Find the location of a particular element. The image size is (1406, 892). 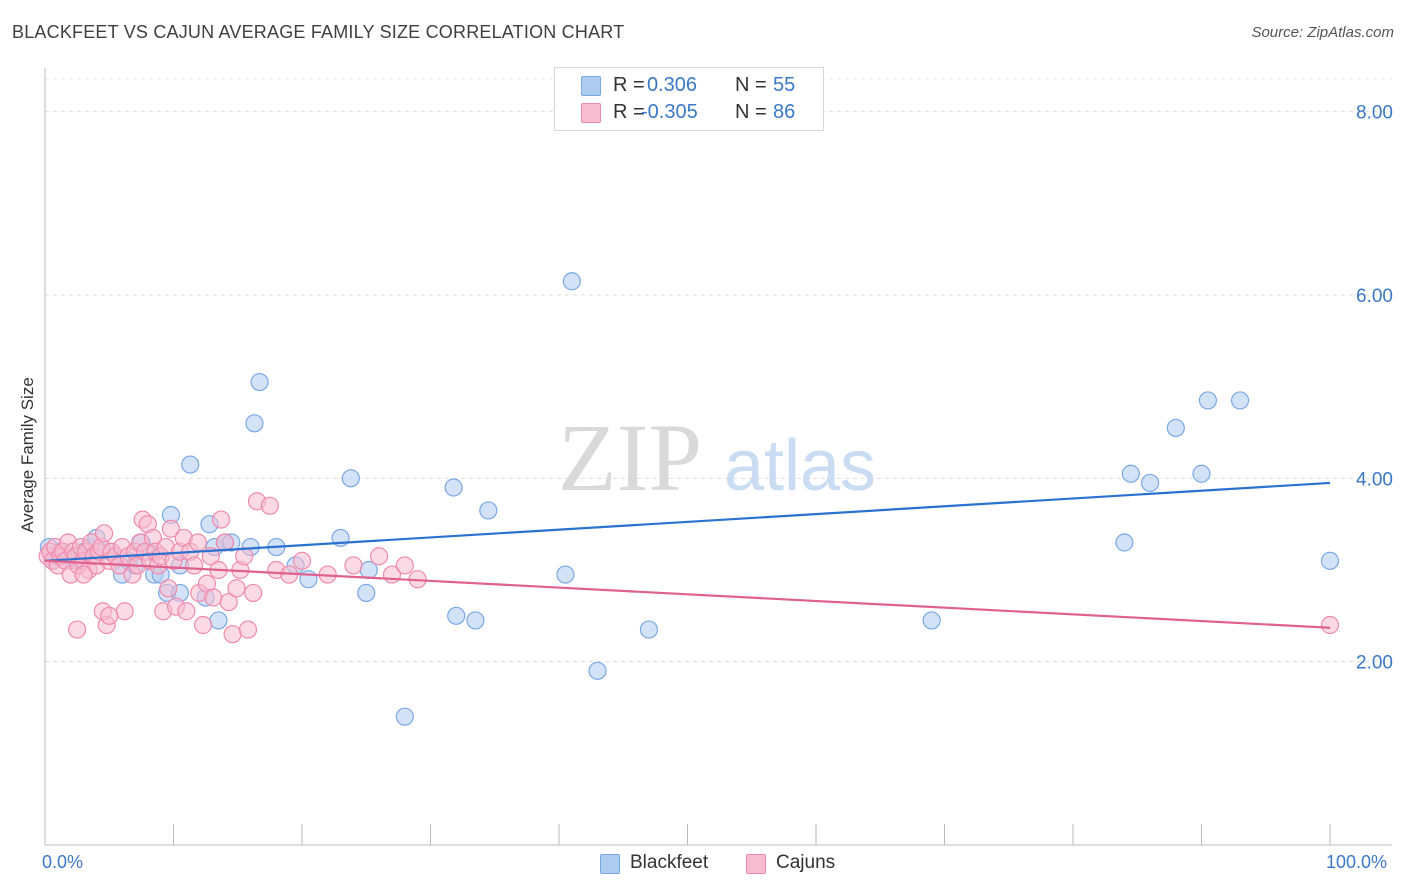

cajuns-trend-line is located at coordinates (687, 594).